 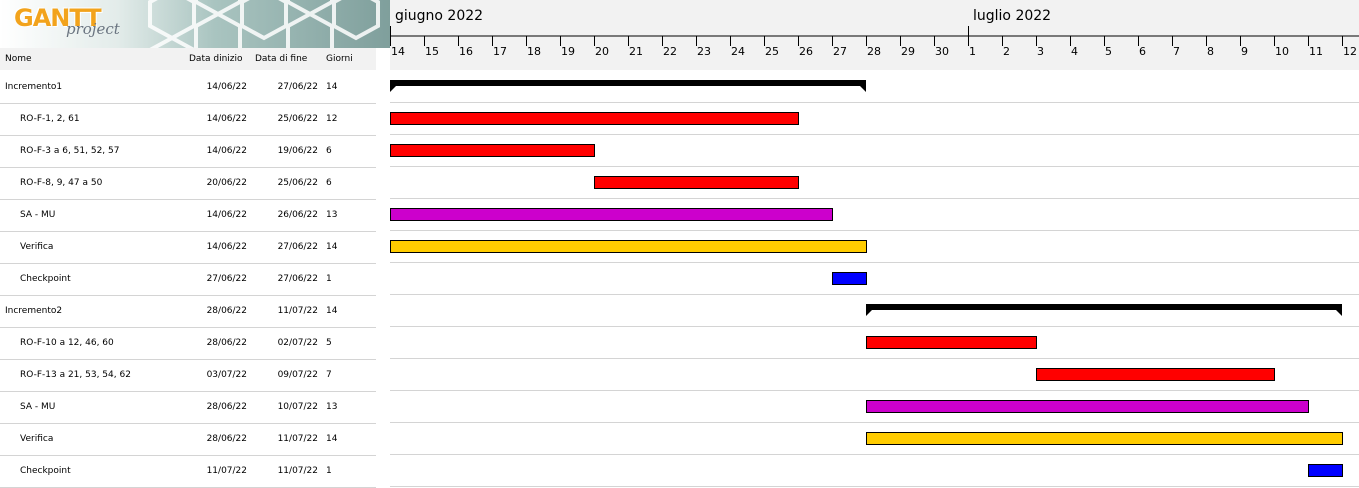 What do you see at coordinates (188, 439) in the screenshot?
I see `task-row: Verifica 28/06/22 11/07/22 14` at bounding box center [188, 439].